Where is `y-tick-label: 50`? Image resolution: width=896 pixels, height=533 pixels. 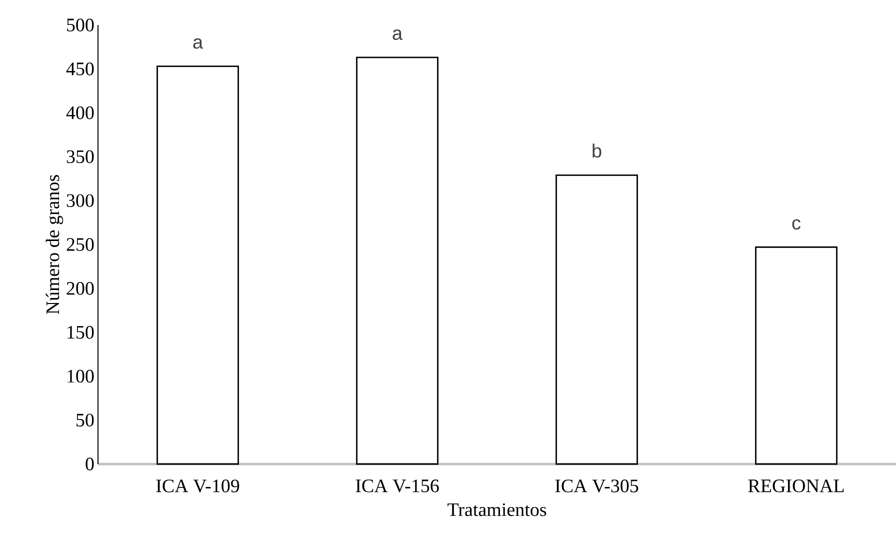 y-tick-label: 50 is located at coordinates (85, 420).